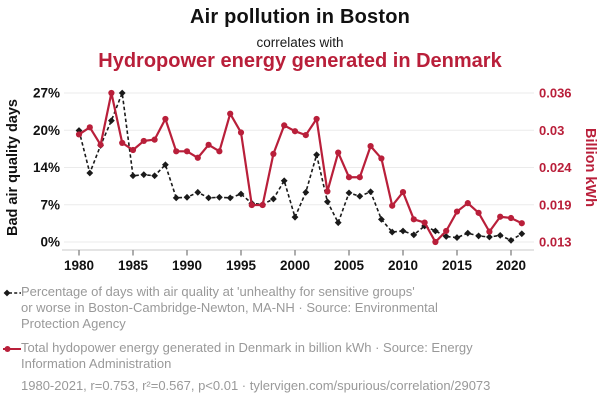 This screenshot has height=408, width=600. What do you see at coordinates (403, 265) in the screenshot?
I see `x-axis-tick-label: 2010` at bounding box center [403, 265].